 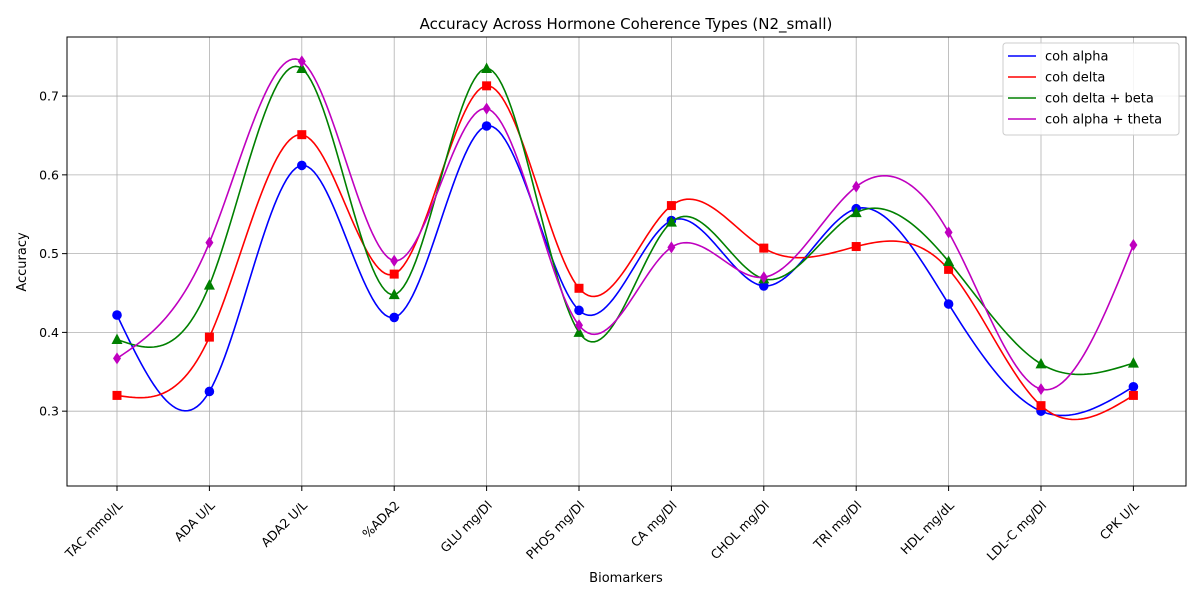 What do you see at coordinates (1103, 120) in the screenshot?
I see `legend-label: coh alpha + theta` at bounding box center [1103, 120].